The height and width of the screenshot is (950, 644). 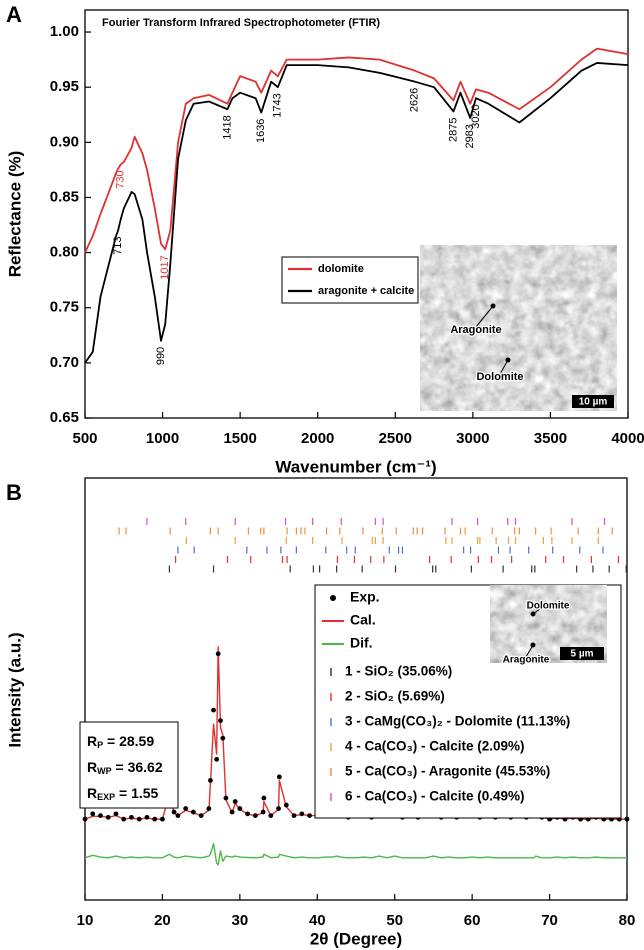 What do you see at coordinates (162, 920) in the screenshot?
I see `x-tick-label: 20` at bounding box center [162, 920].